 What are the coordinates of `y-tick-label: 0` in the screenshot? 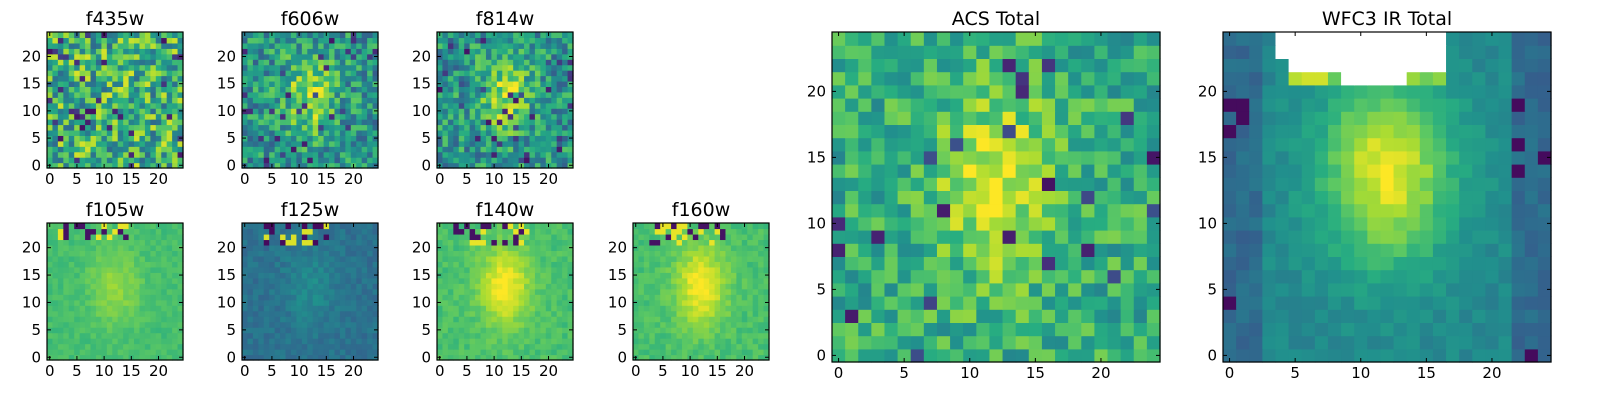 It's located at (36, 165).